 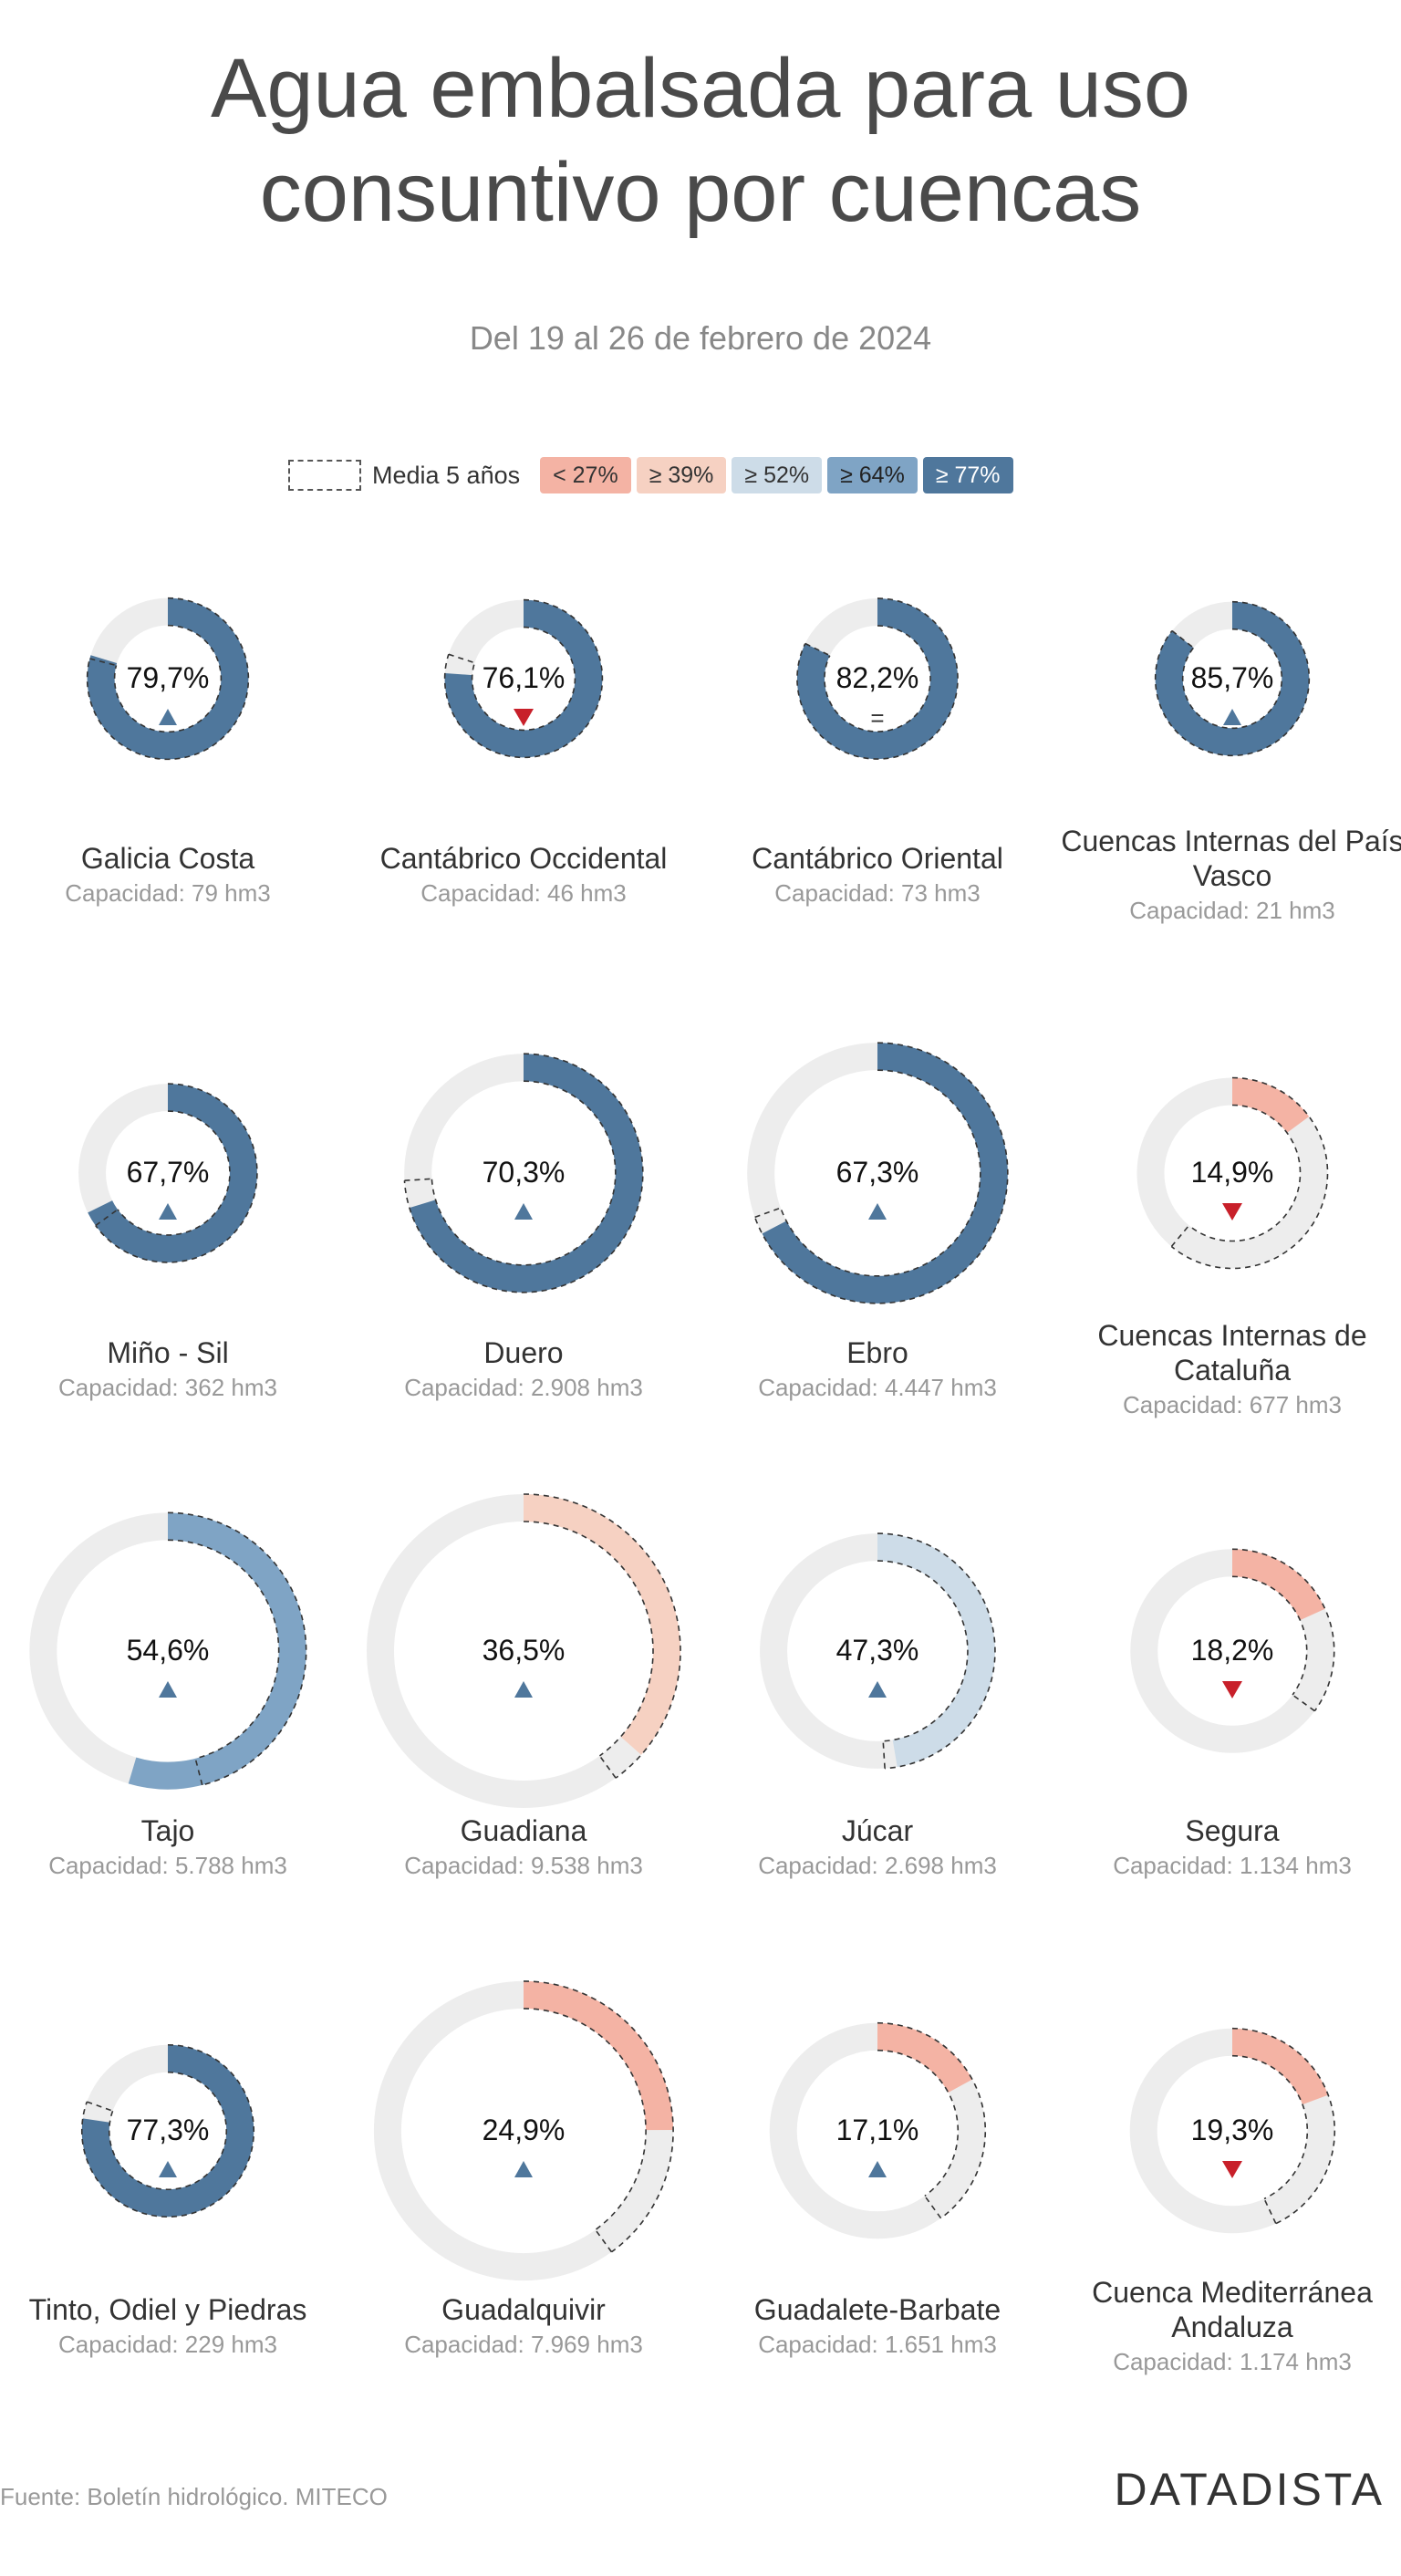 I want to click on donut-value-label: 79,7%, so click(x=168, y=677).